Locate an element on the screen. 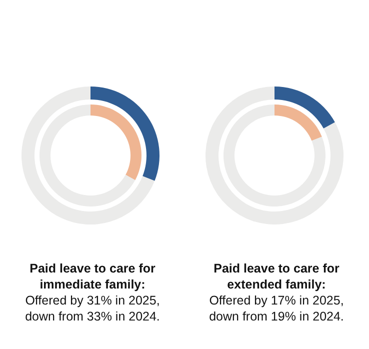  text: Paid leave to care for extended family: is located at coordinates (277, 277).